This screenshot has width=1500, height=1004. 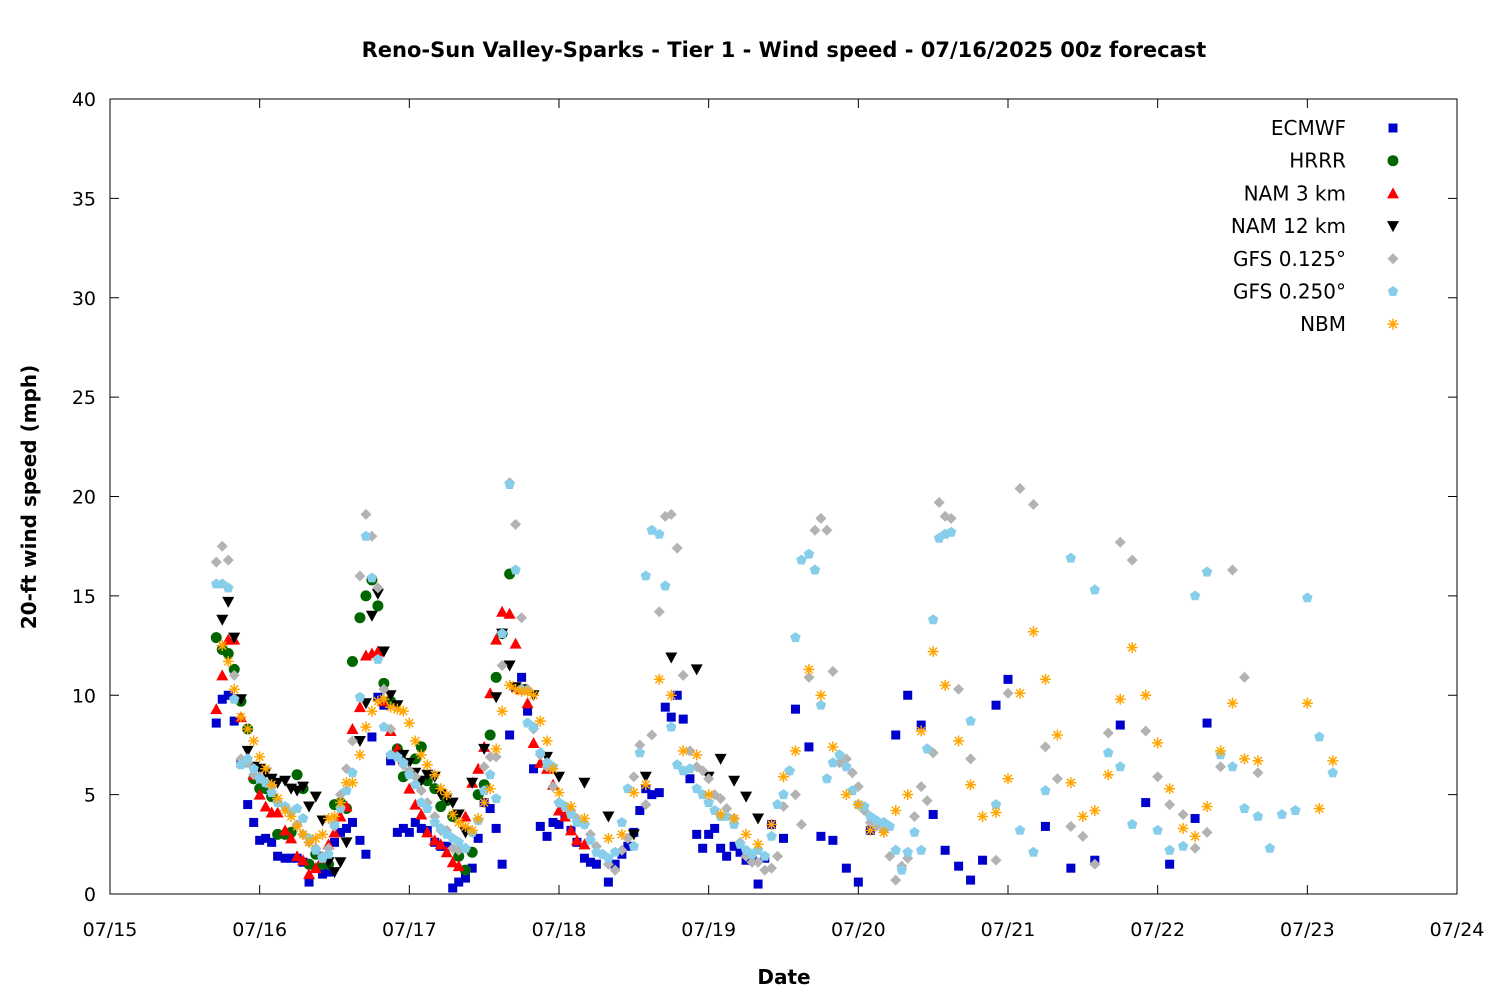 What do you see at coordinates (858, 930) in the screenshot?
I see `x-tick-label: 07/20` at bounding box center [858, 930].